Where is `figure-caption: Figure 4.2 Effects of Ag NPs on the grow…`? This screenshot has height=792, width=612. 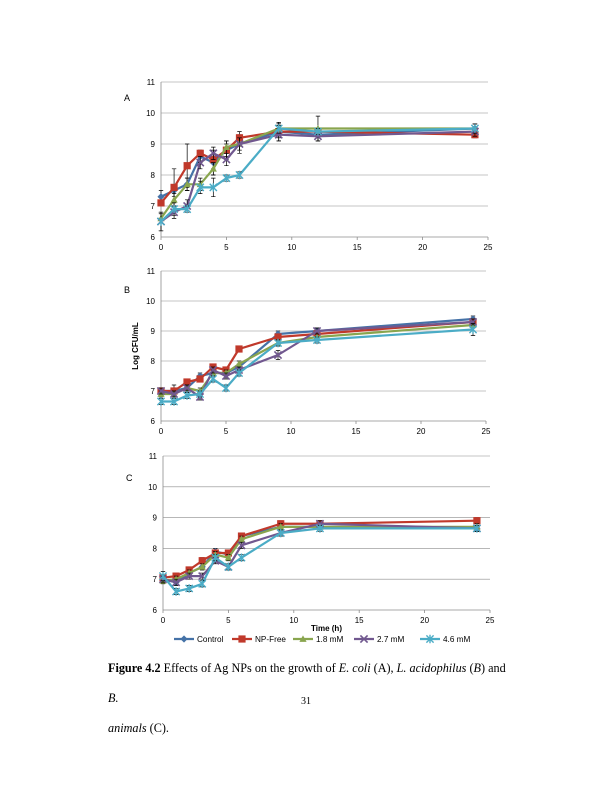
figure-caption: Figure 4.2 Effects of Ag NPs on the grow… is located at coordinates (313, 698).